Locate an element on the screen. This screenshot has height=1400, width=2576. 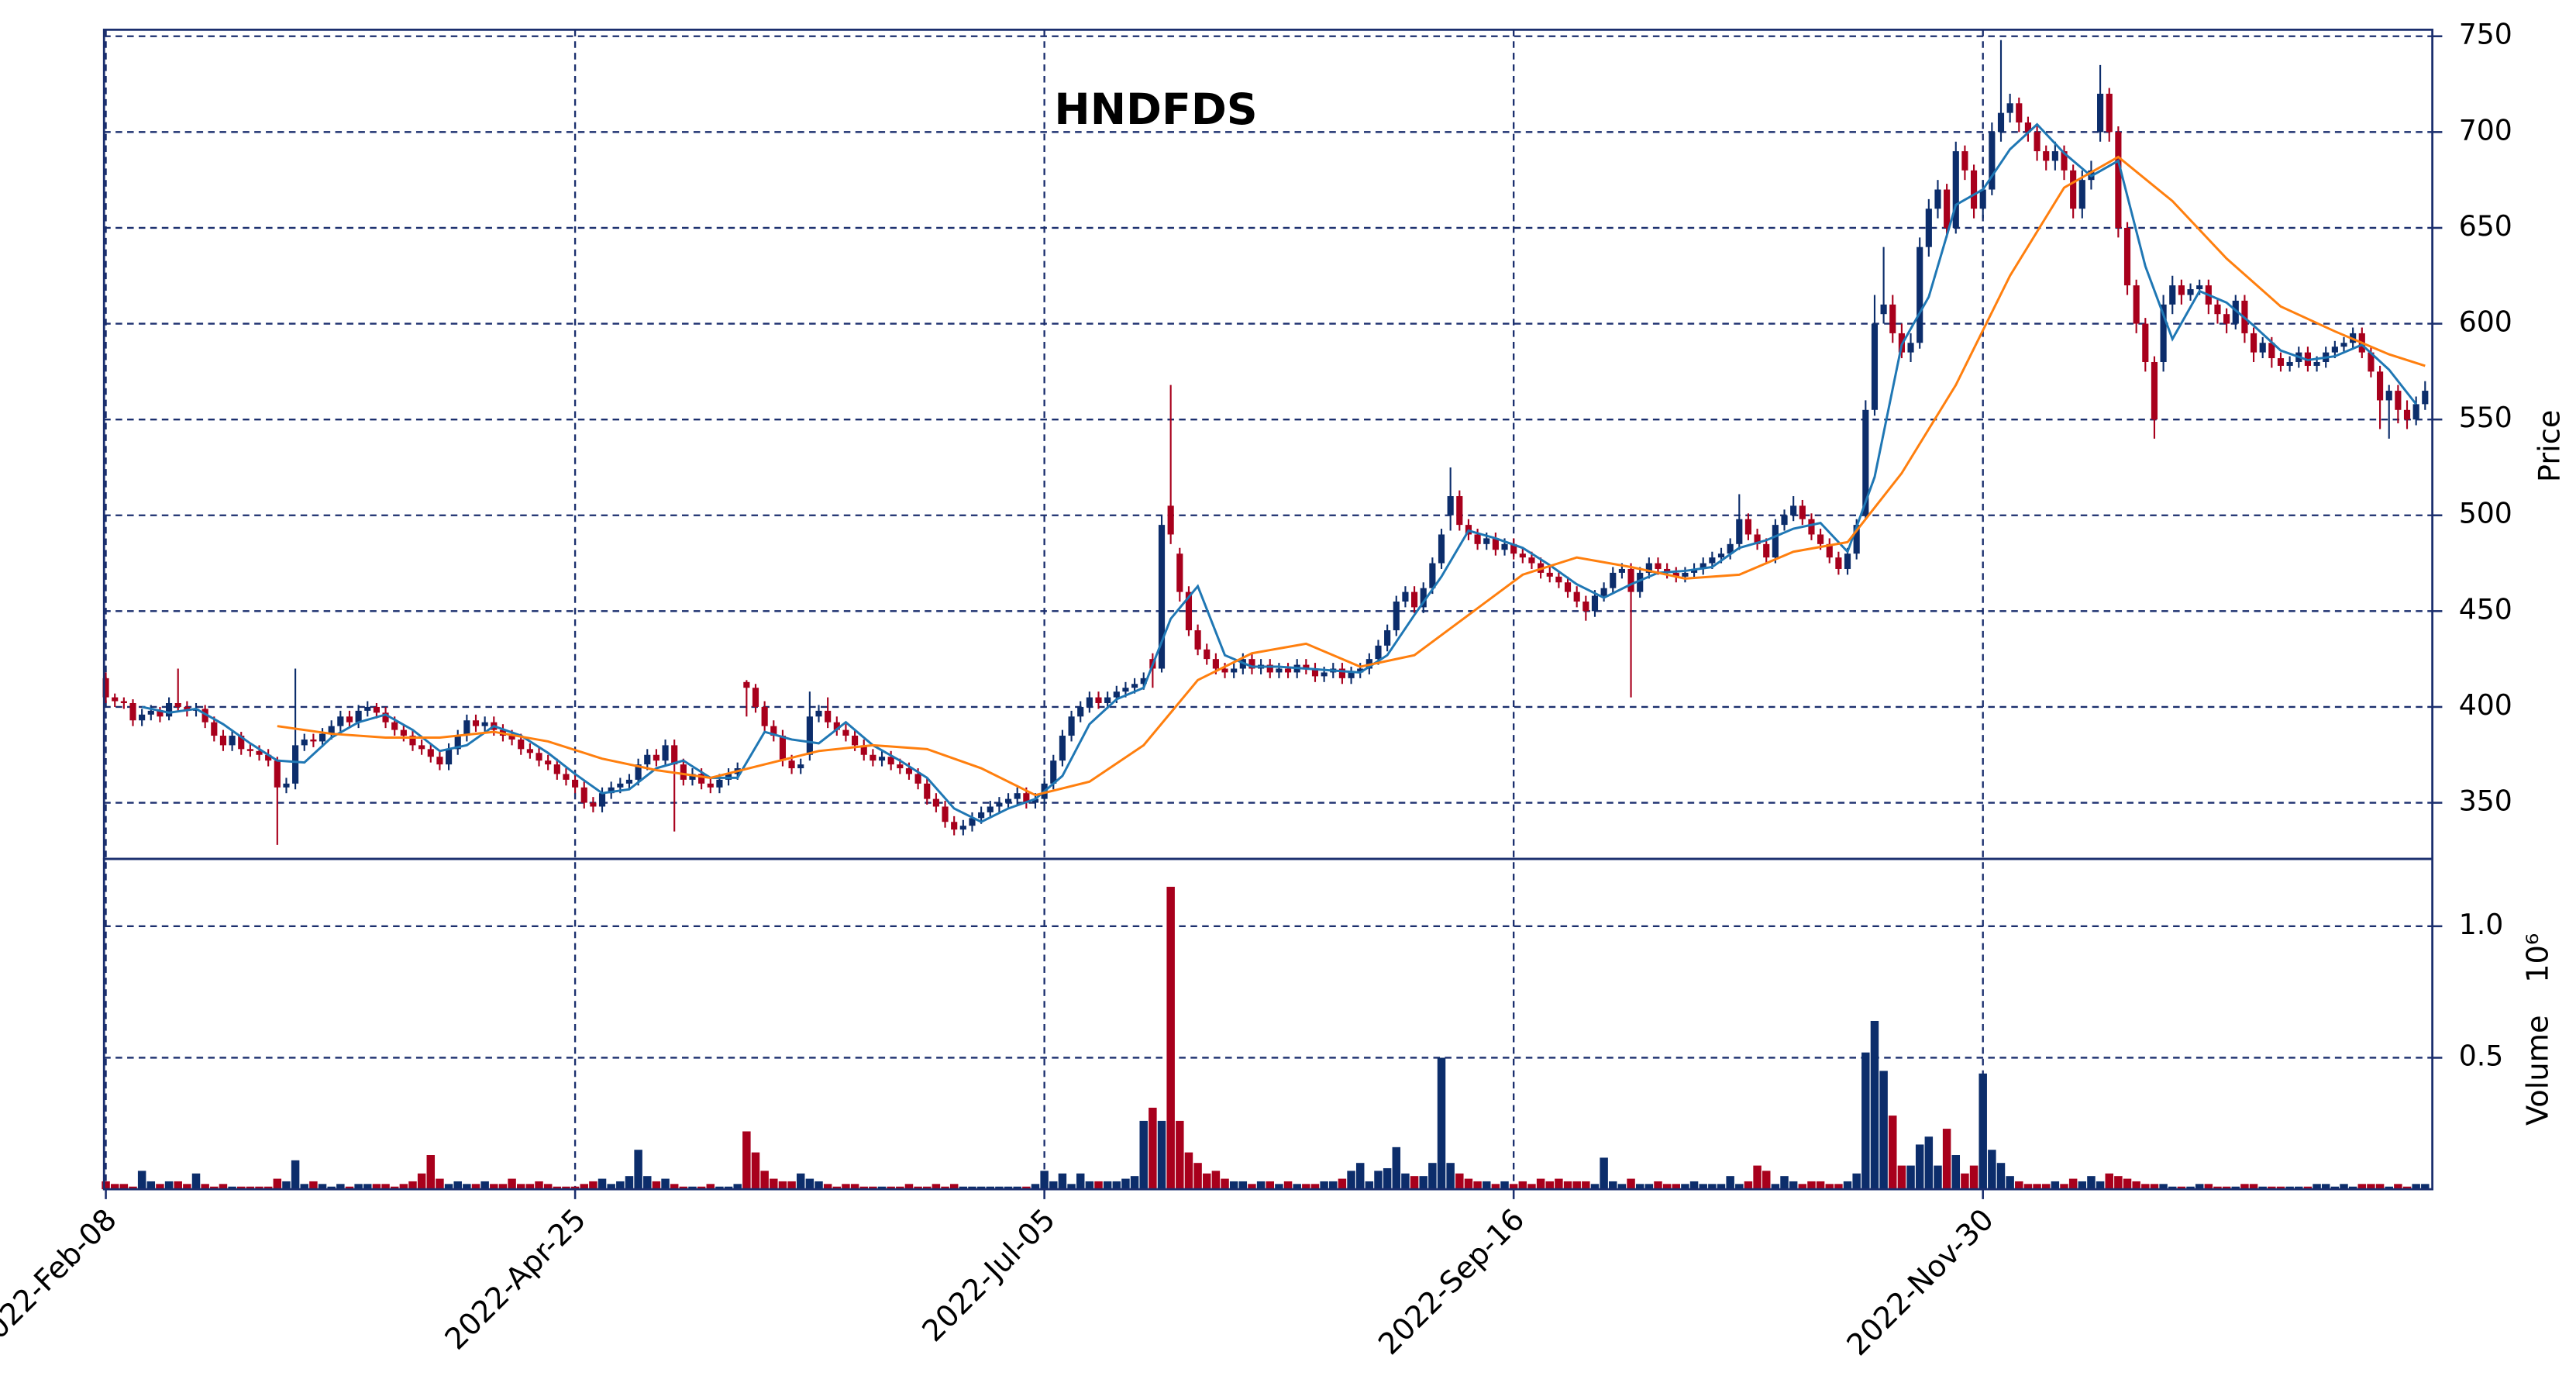
y-tick-label: 450 is located at coordinates (2485, 609).